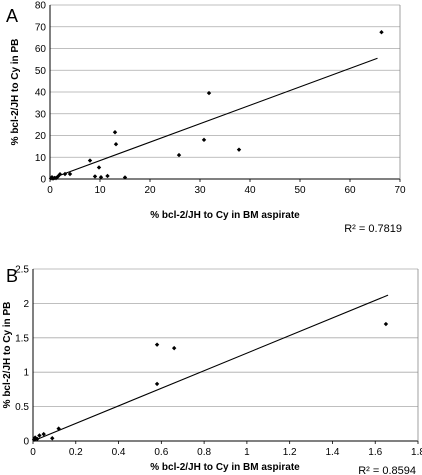 The width and height of the screenshot is (422, 475). What do you see at coordinates (400, 190) in the screenshot?
I see `x-tick-label: 70` at bounding box center [400, 190].